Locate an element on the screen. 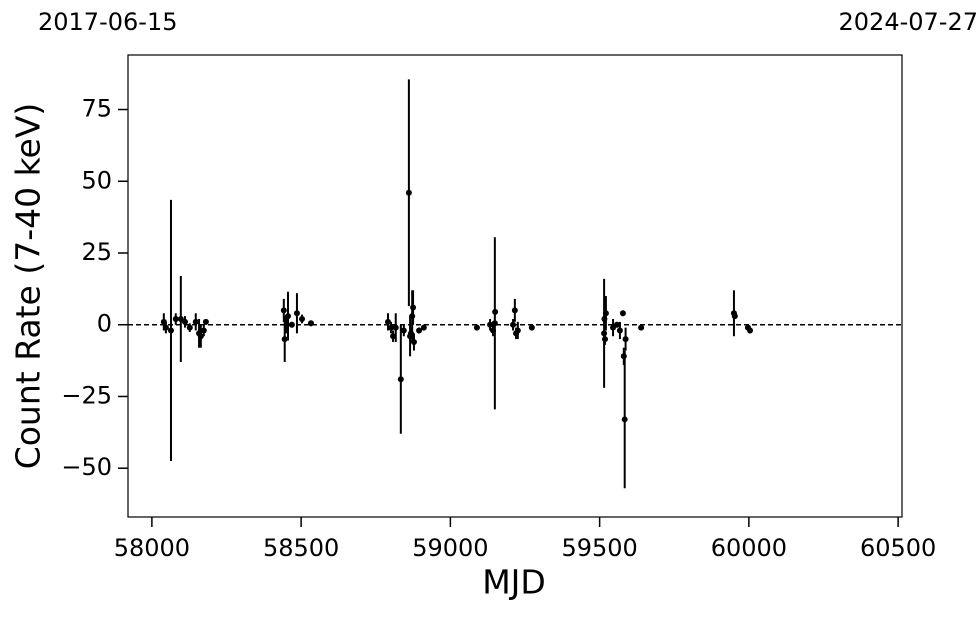  y-tick-label: 75 is located at coordinates (96, 109).